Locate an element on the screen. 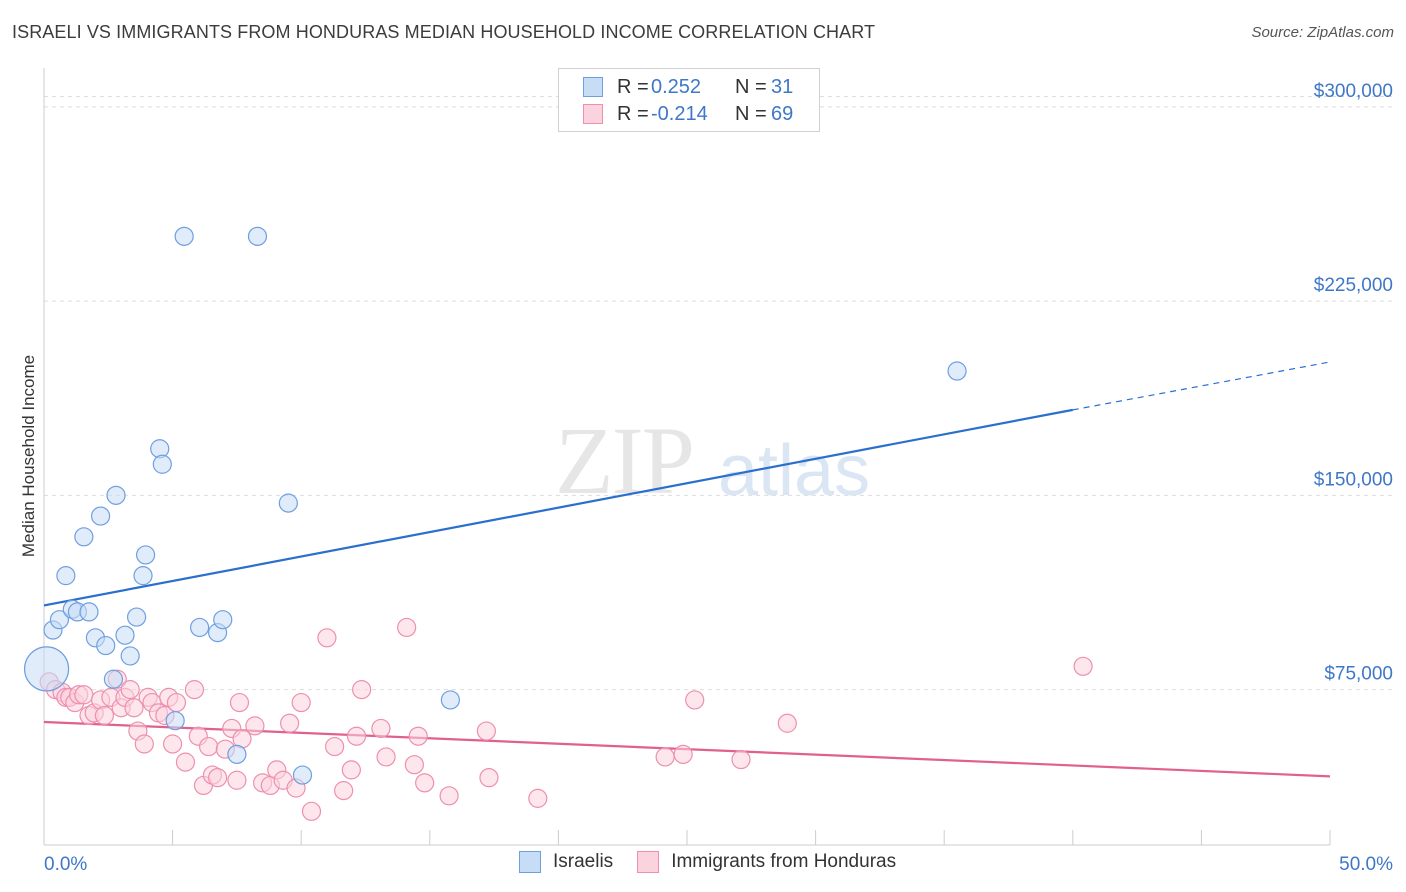 The image size is (1406, 892). x-ticks is located at coordinates (751, 837).